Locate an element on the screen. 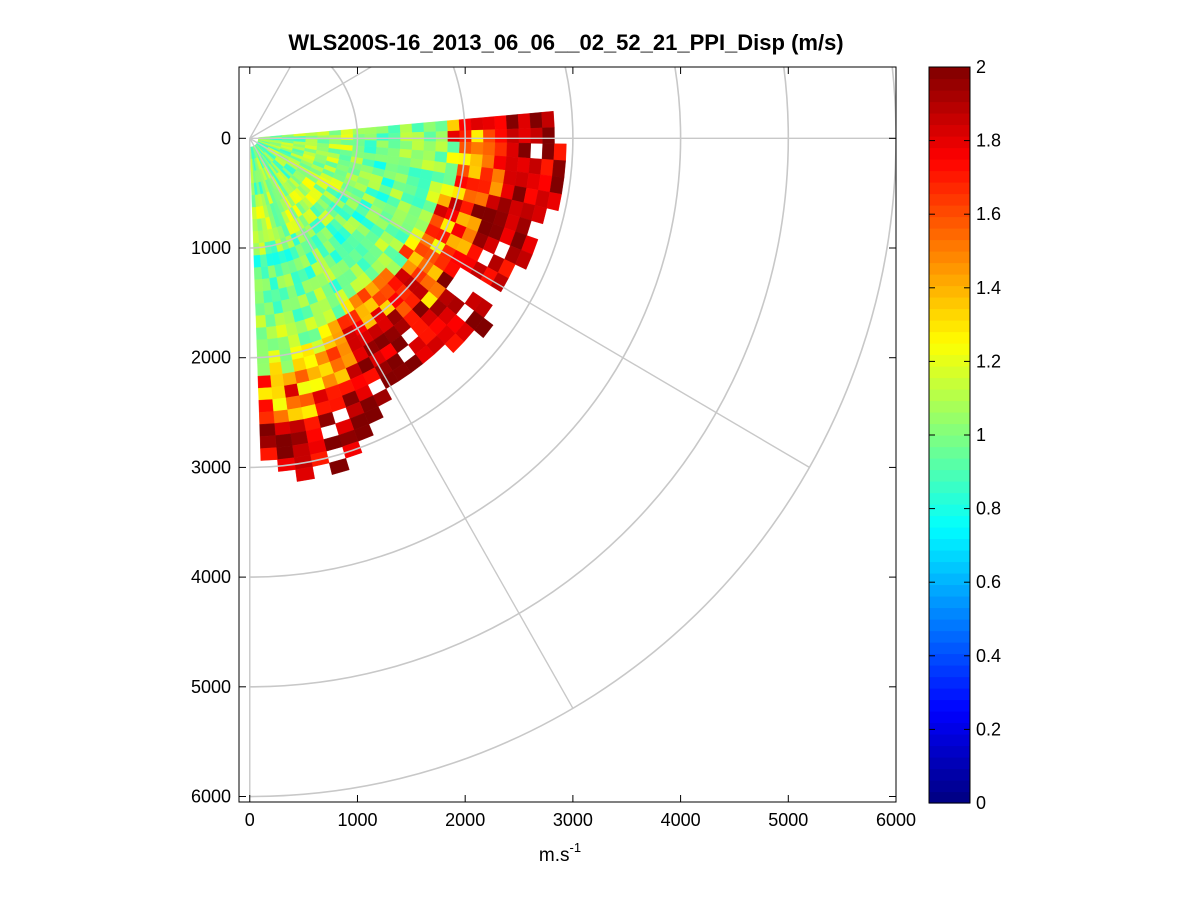  grid-ring is located at coordinates (304, 158).